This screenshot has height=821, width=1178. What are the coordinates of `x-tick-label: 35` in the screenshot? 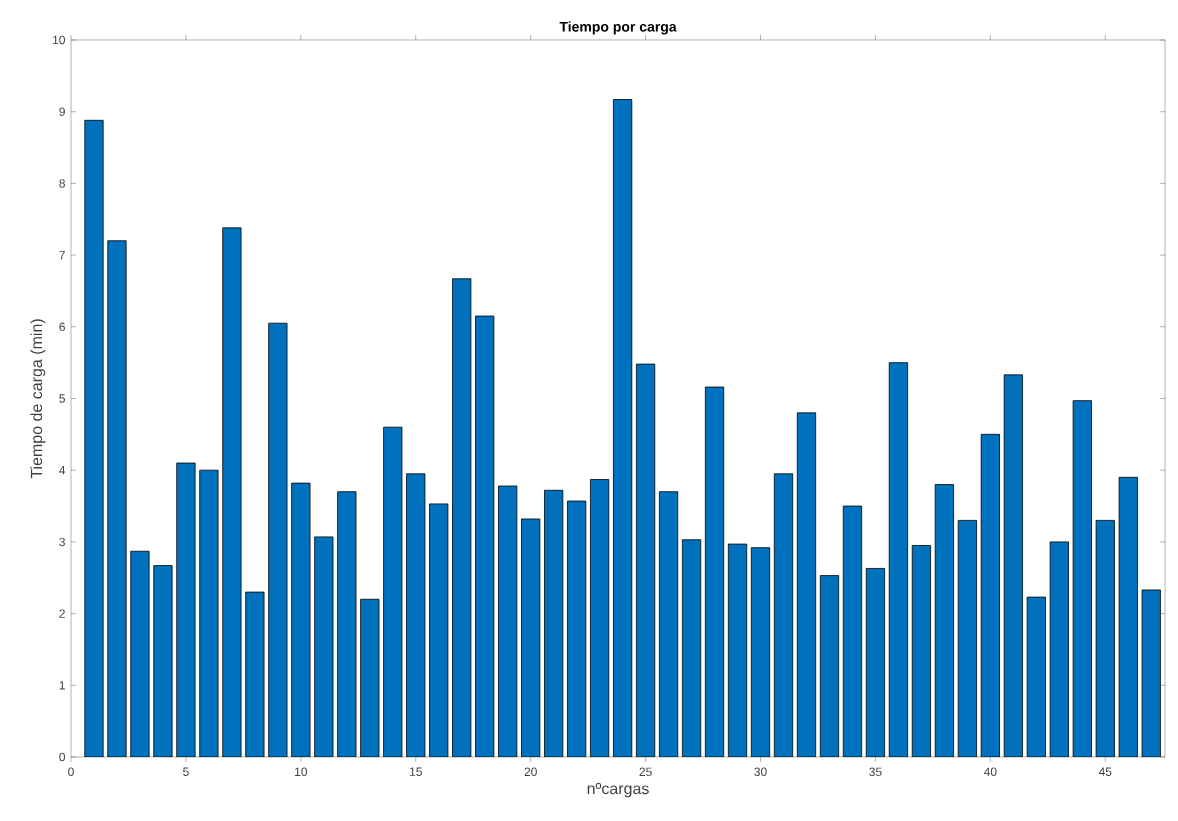 It's located at (875, 772).